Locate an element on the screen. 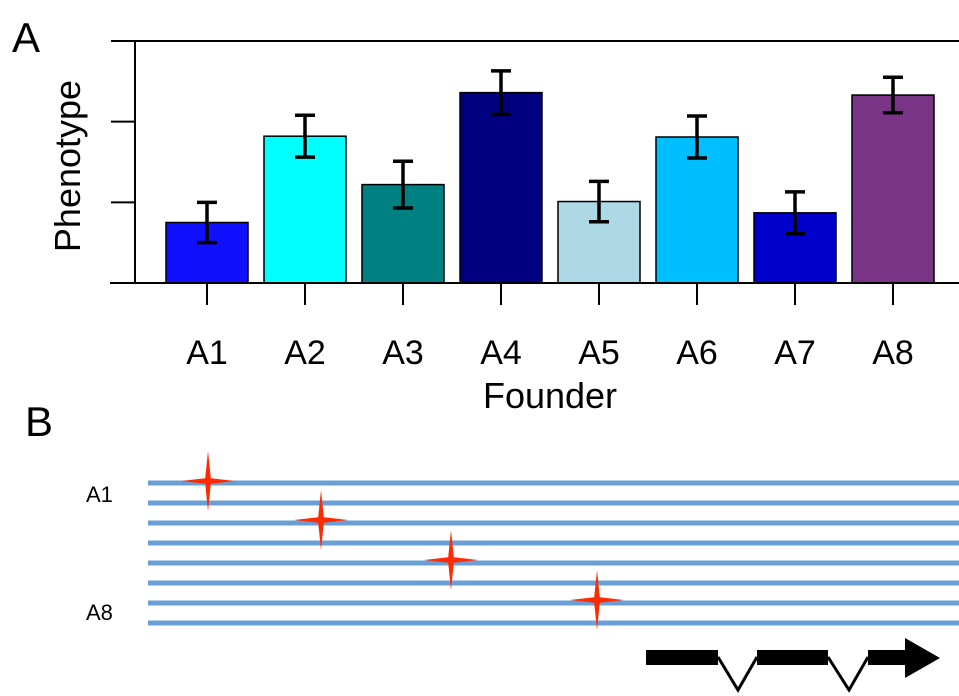  y-axis-label: Phenotype is located at coordinates (67, 166).